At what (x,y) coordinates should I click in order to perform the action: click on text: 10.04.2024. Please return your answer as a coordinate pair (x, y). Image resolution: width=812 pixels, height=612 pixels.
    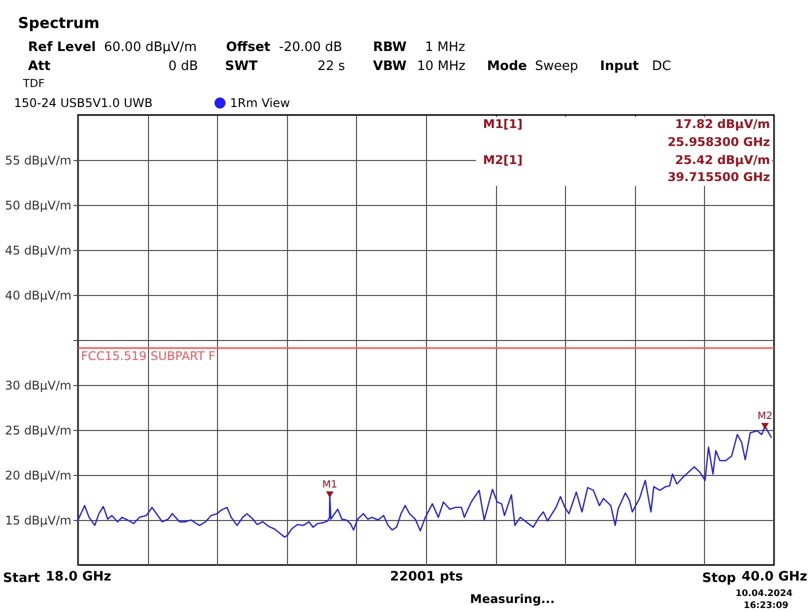
    Looking at the image, I should click on (764, 594).